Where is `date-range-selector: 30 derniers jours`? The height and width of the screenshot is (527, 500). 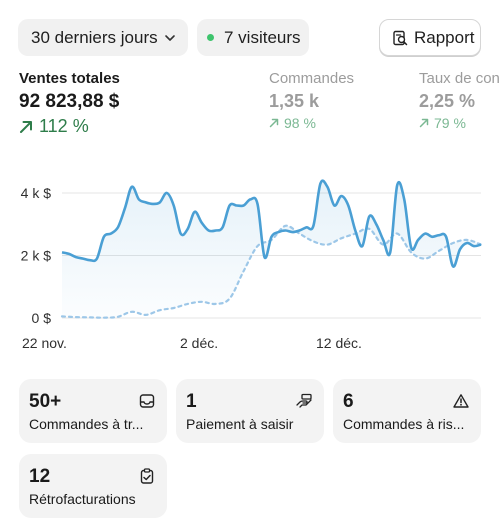 date-range-selector: 30 derniers jours is located at coordinates (103, 37).